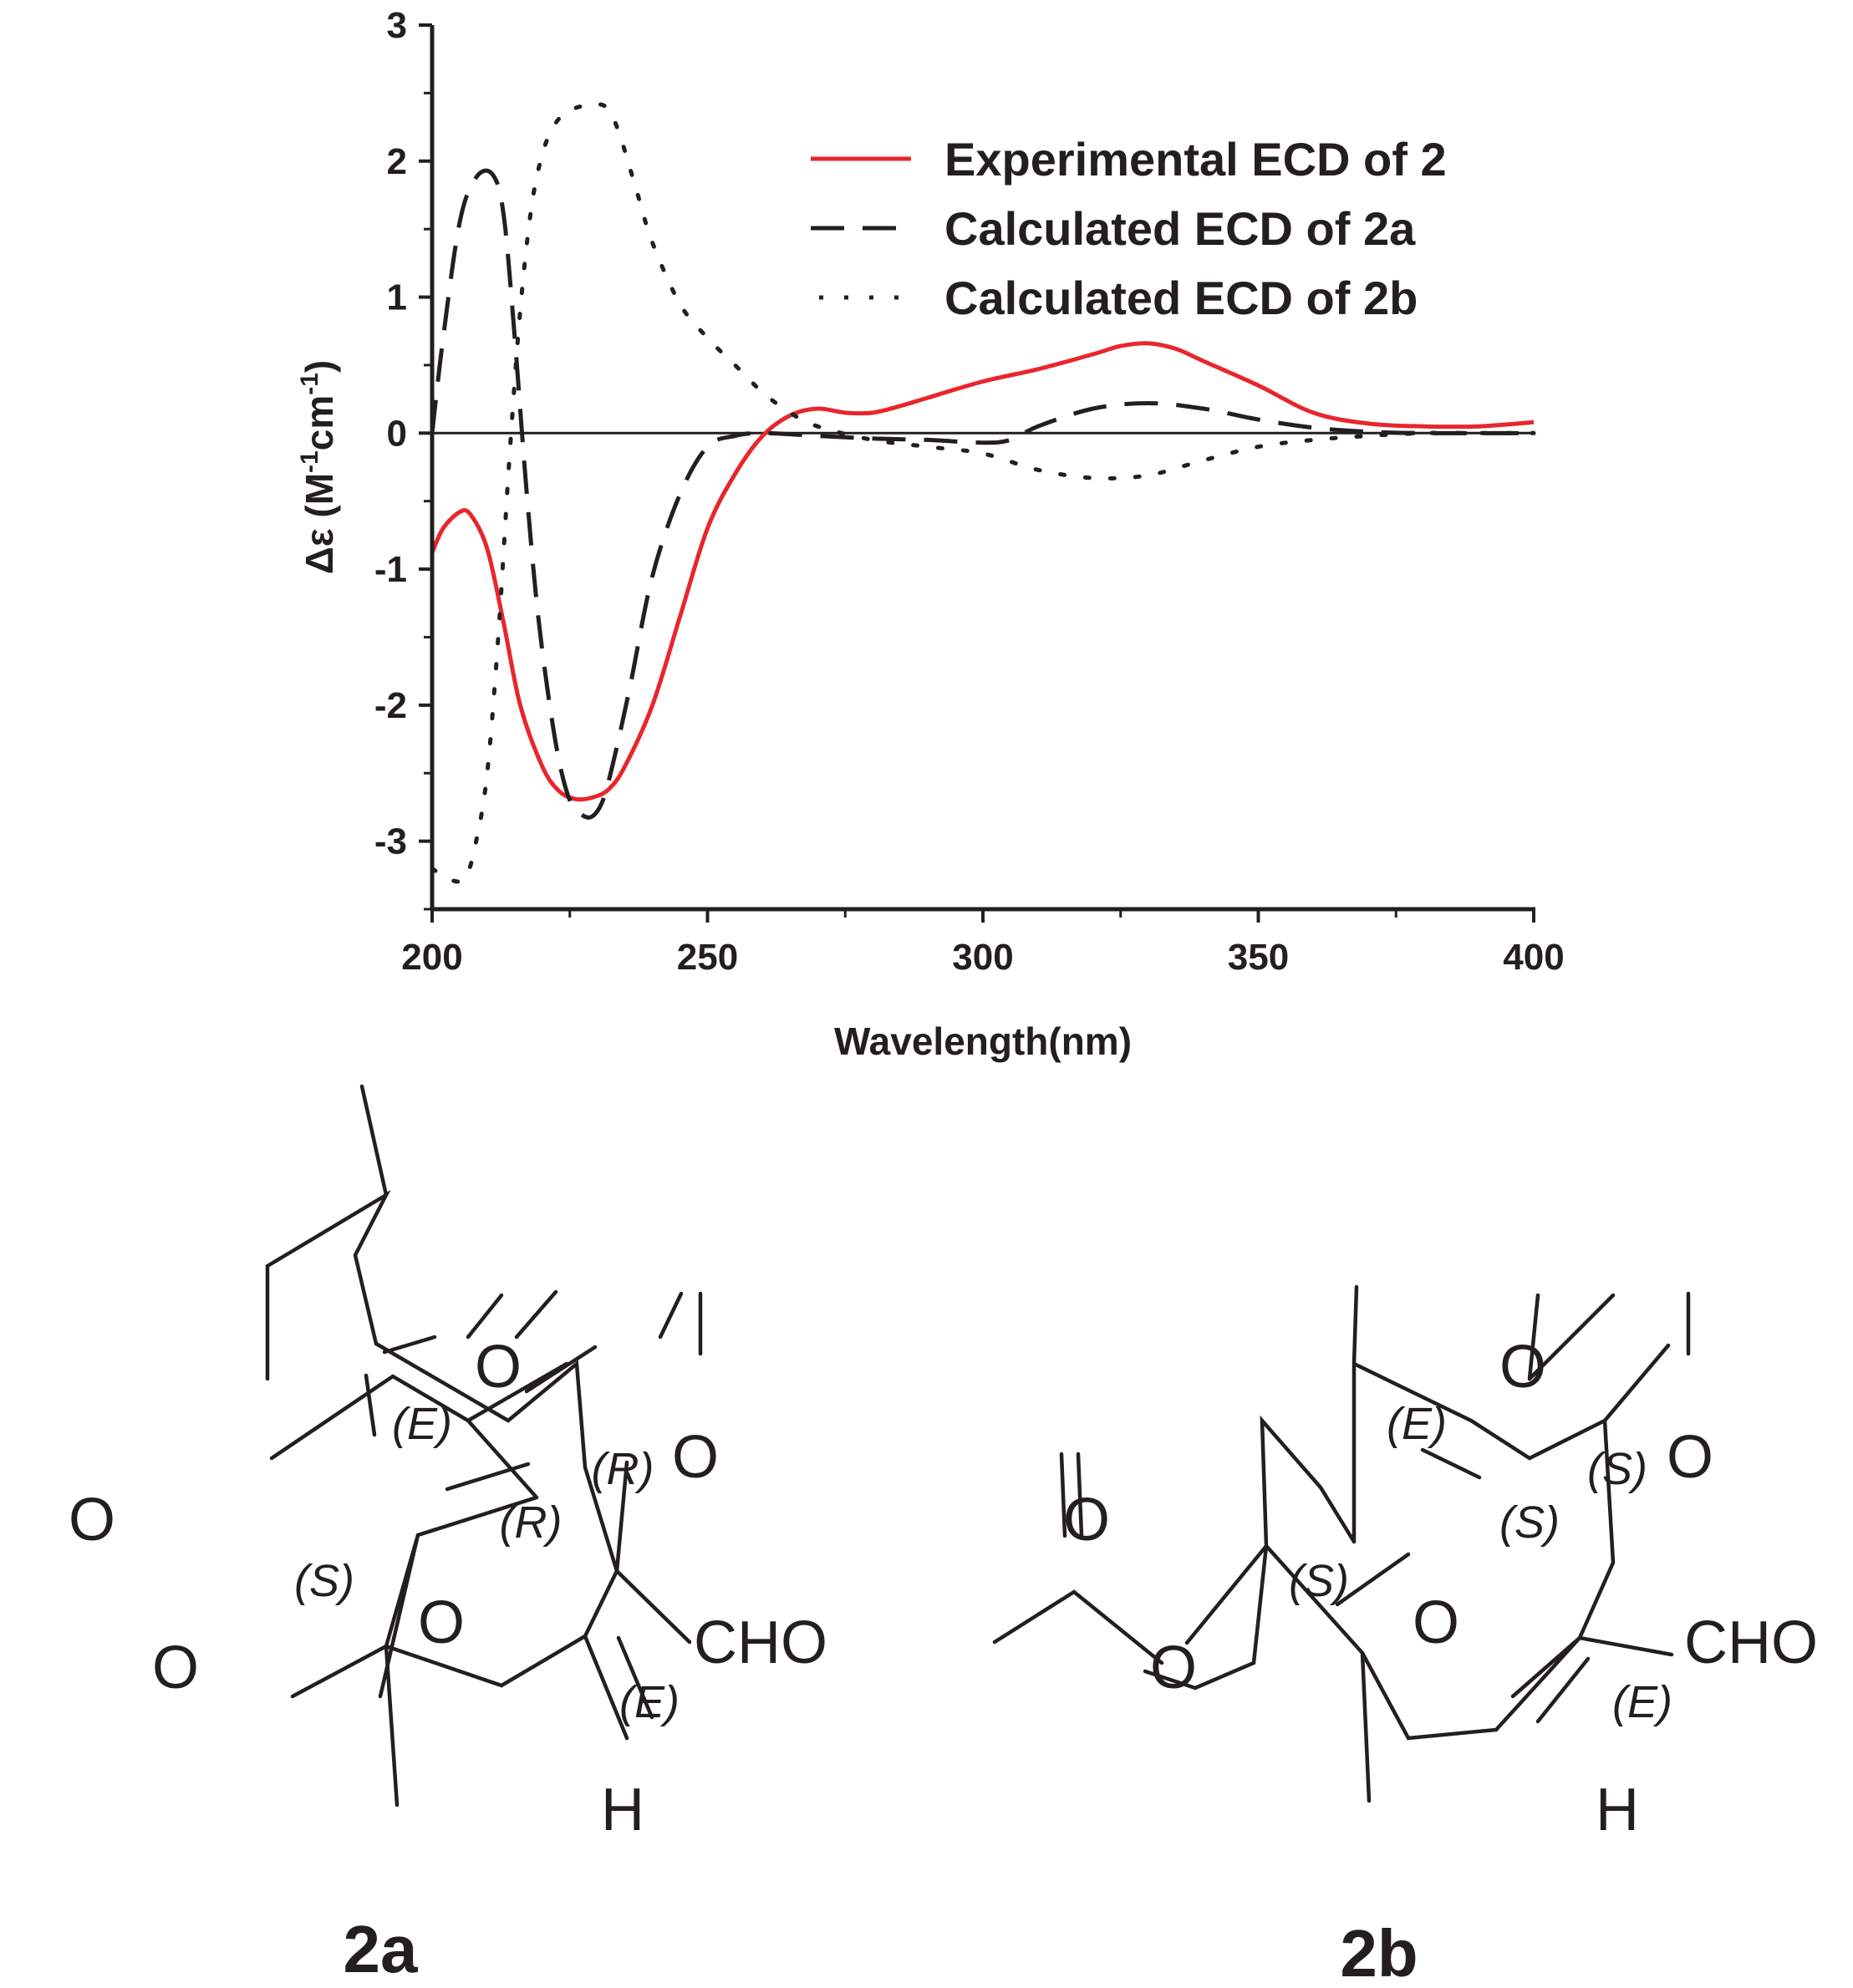  Describe the element at coordinates (309, 461) in the screenshot. I see `y-axis-title-sup-1: -1` at that location.